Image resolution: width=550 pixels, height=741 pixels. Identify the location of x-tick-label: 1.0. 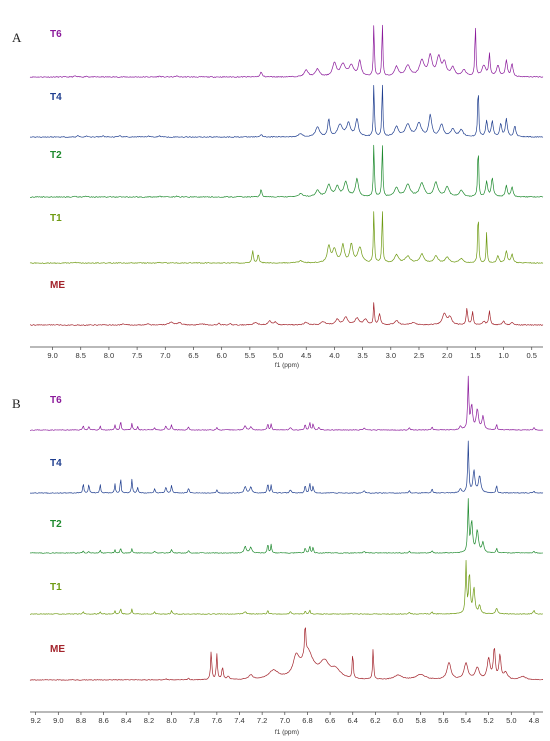
(503, 355).